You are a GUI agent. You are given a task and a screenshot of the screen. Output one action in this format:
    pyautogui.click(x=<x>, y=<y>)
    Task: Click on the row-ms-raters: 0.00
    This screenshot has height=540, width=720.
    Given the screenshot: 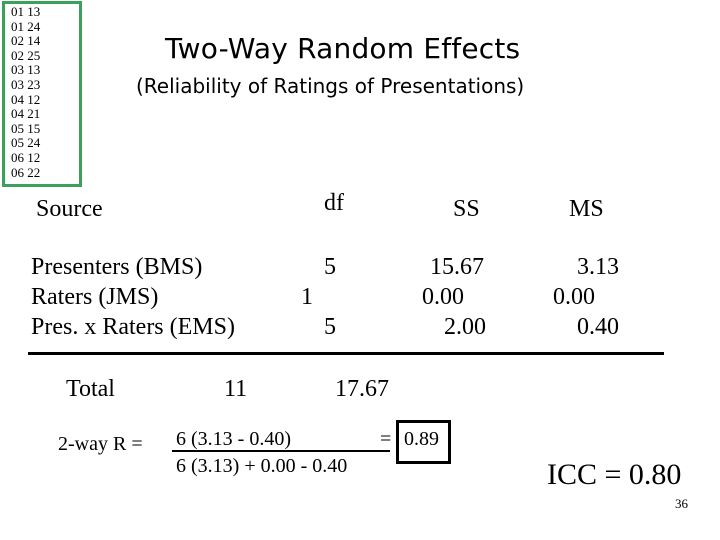 What is the action you would take?
    pyautogui.click(x=574, y=297)
    